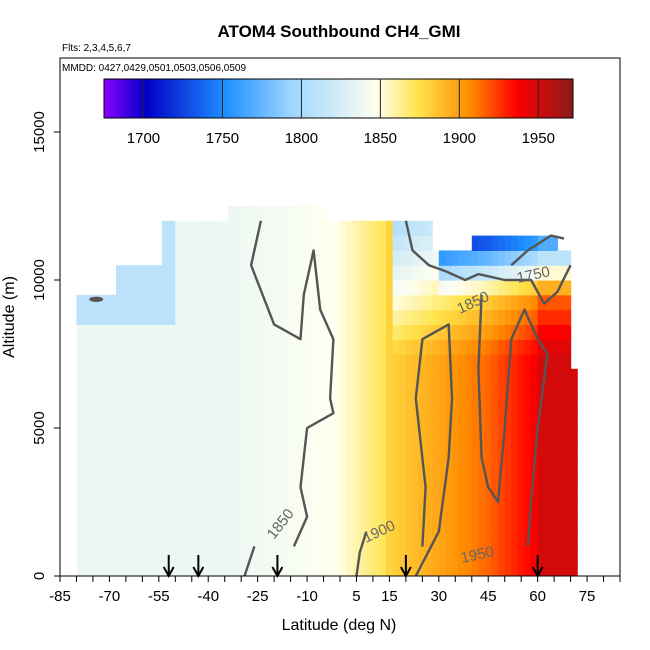 The height and width of the screenshot is (650, 650). What do you see at coordinates (39, 280) in the screenshot?
I see `y-tick-label: 10000` at bounding box center [39, 280].